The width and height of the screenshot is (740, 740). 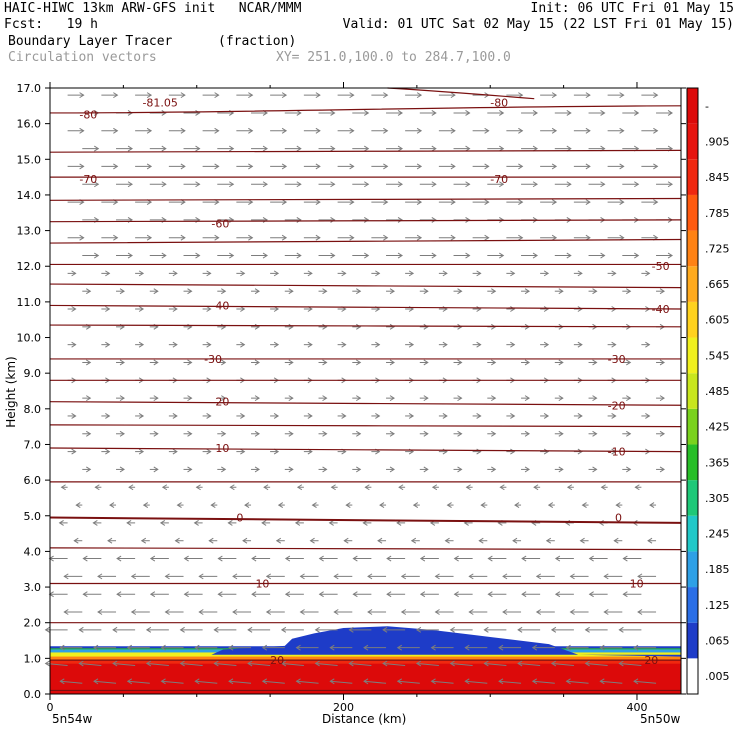 What do you see at coordinates (365, 678) in the screenshot?
I see `tracer-band` at bounding box center [365, 678].